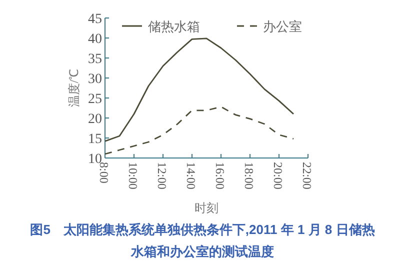  What do you see at coordinates (278, 176) in the screenshot?
I see `x-tick-label: 20:00` at bounding box center [278, 176].